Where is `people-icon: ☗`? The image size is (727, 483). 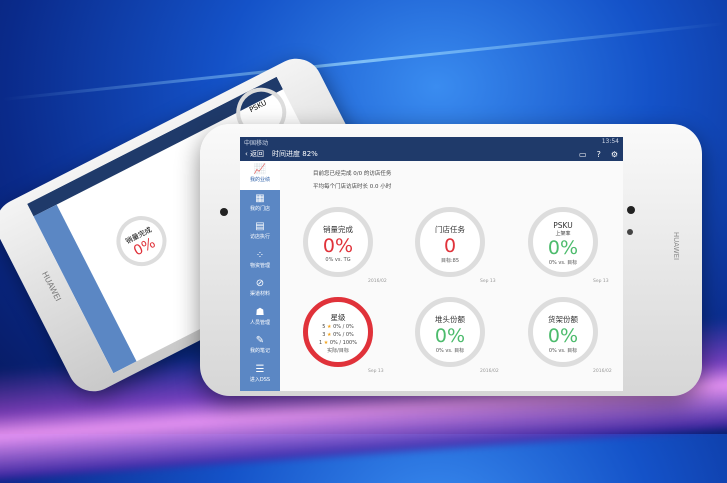 people-icon: ☗ is located at coordinates (260, 312).